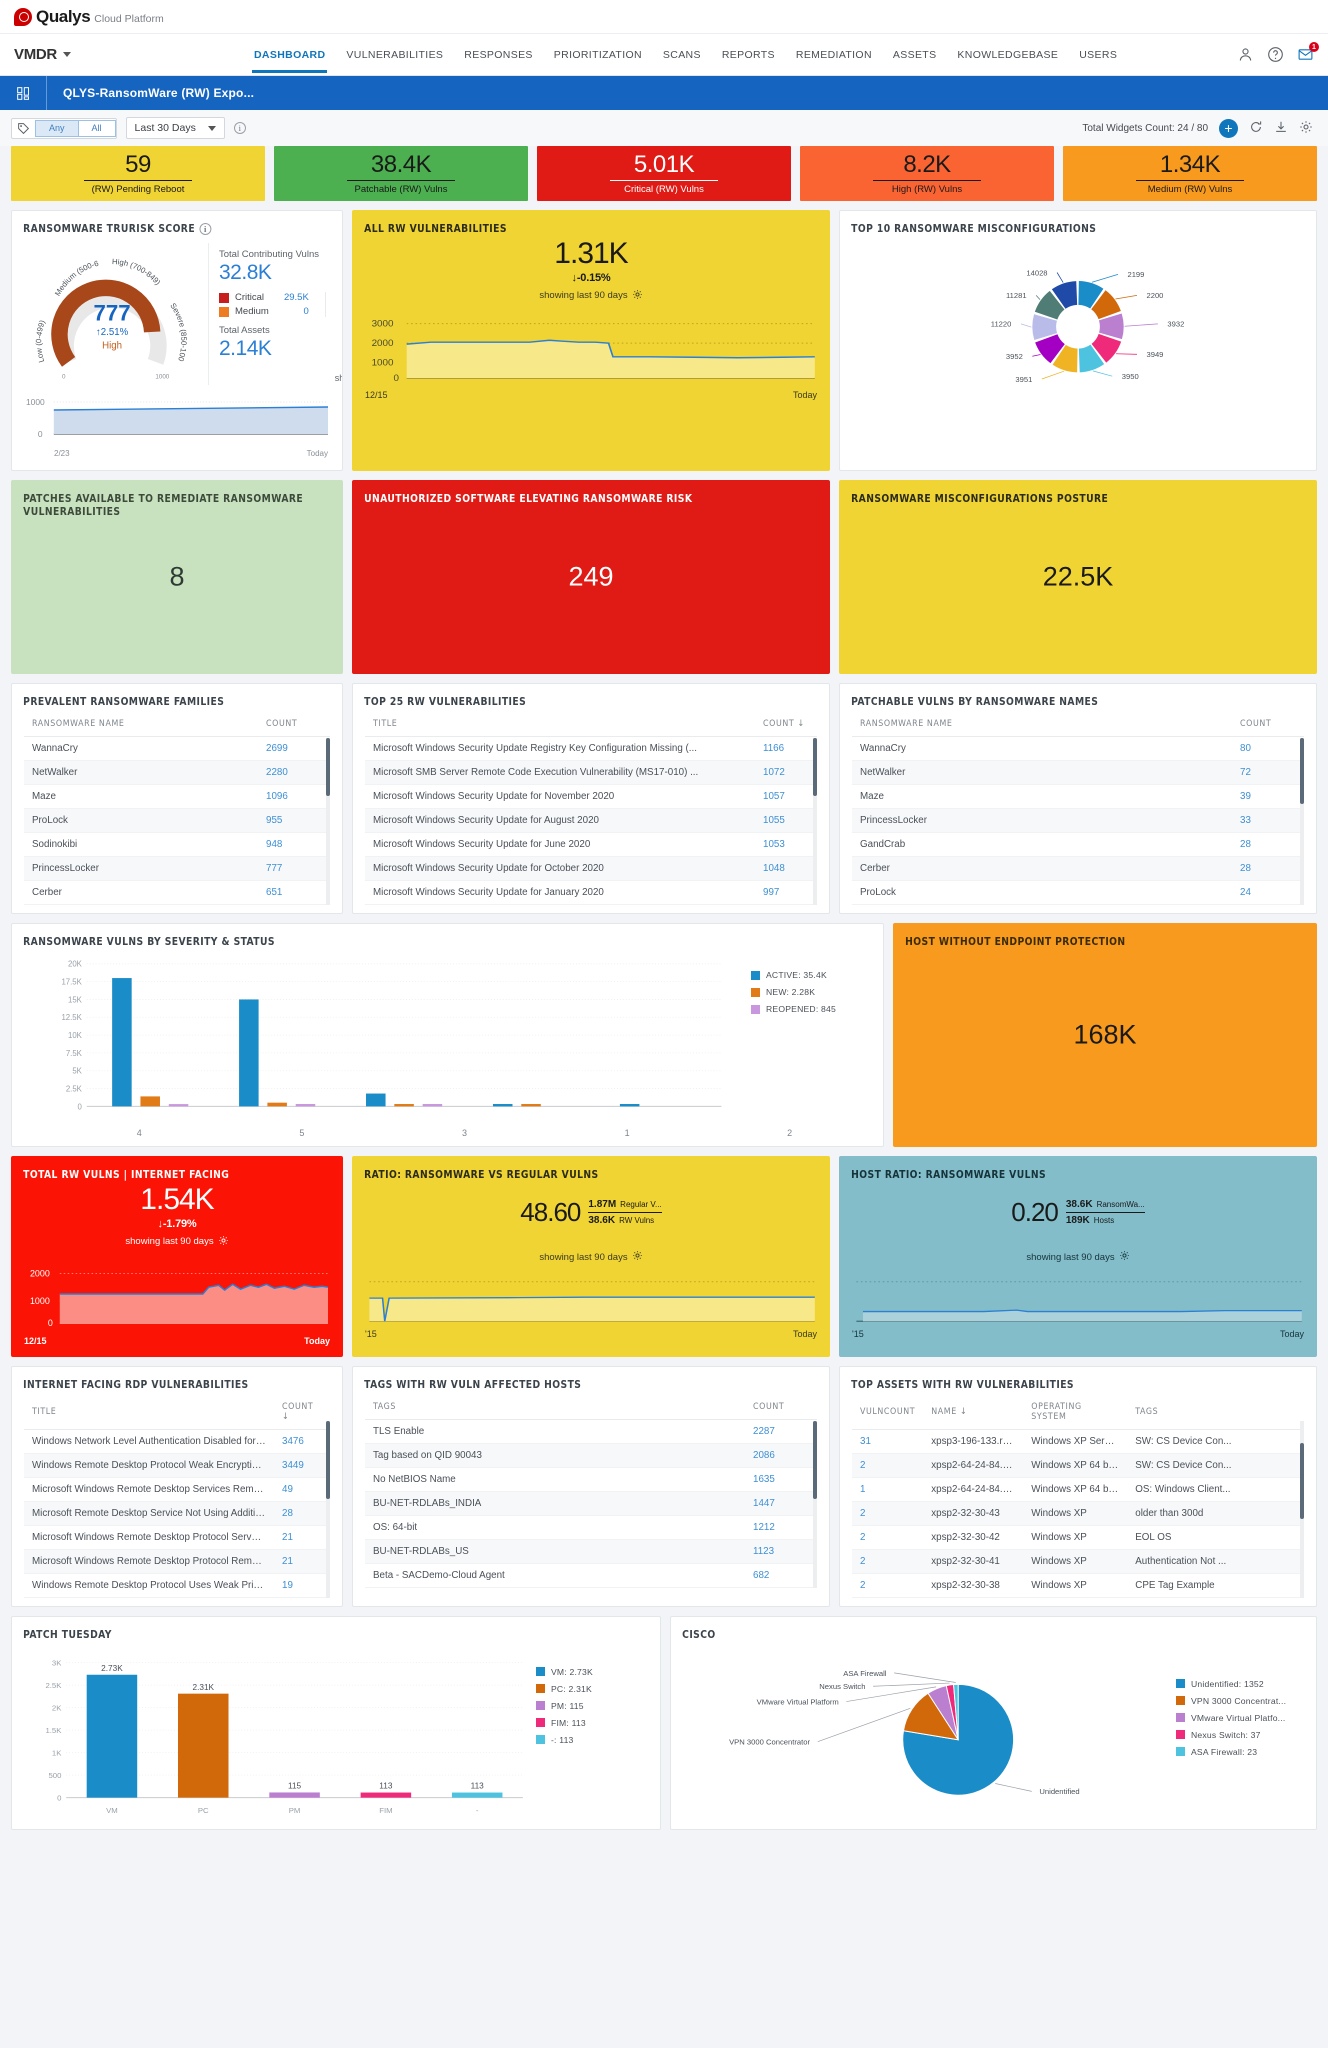  Describe the element at coordinates (1078, 1537) in the screenshot. I see `table-row: 2 xpsp2-32-30-42 Windows XP EOL OS` at that location.